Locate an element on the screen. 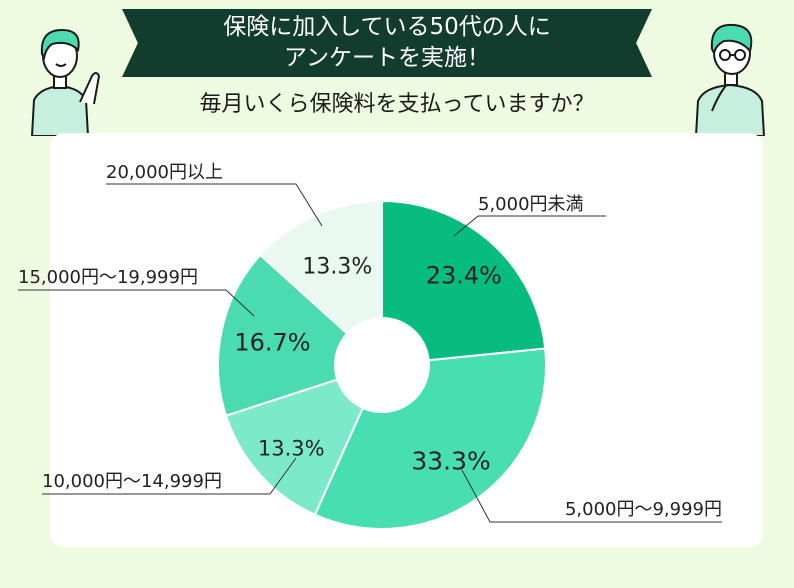 The width and height of the screenshot is (794, 588). category-label: 10,000円〜14,999円 is located at coordinates (132, 481).